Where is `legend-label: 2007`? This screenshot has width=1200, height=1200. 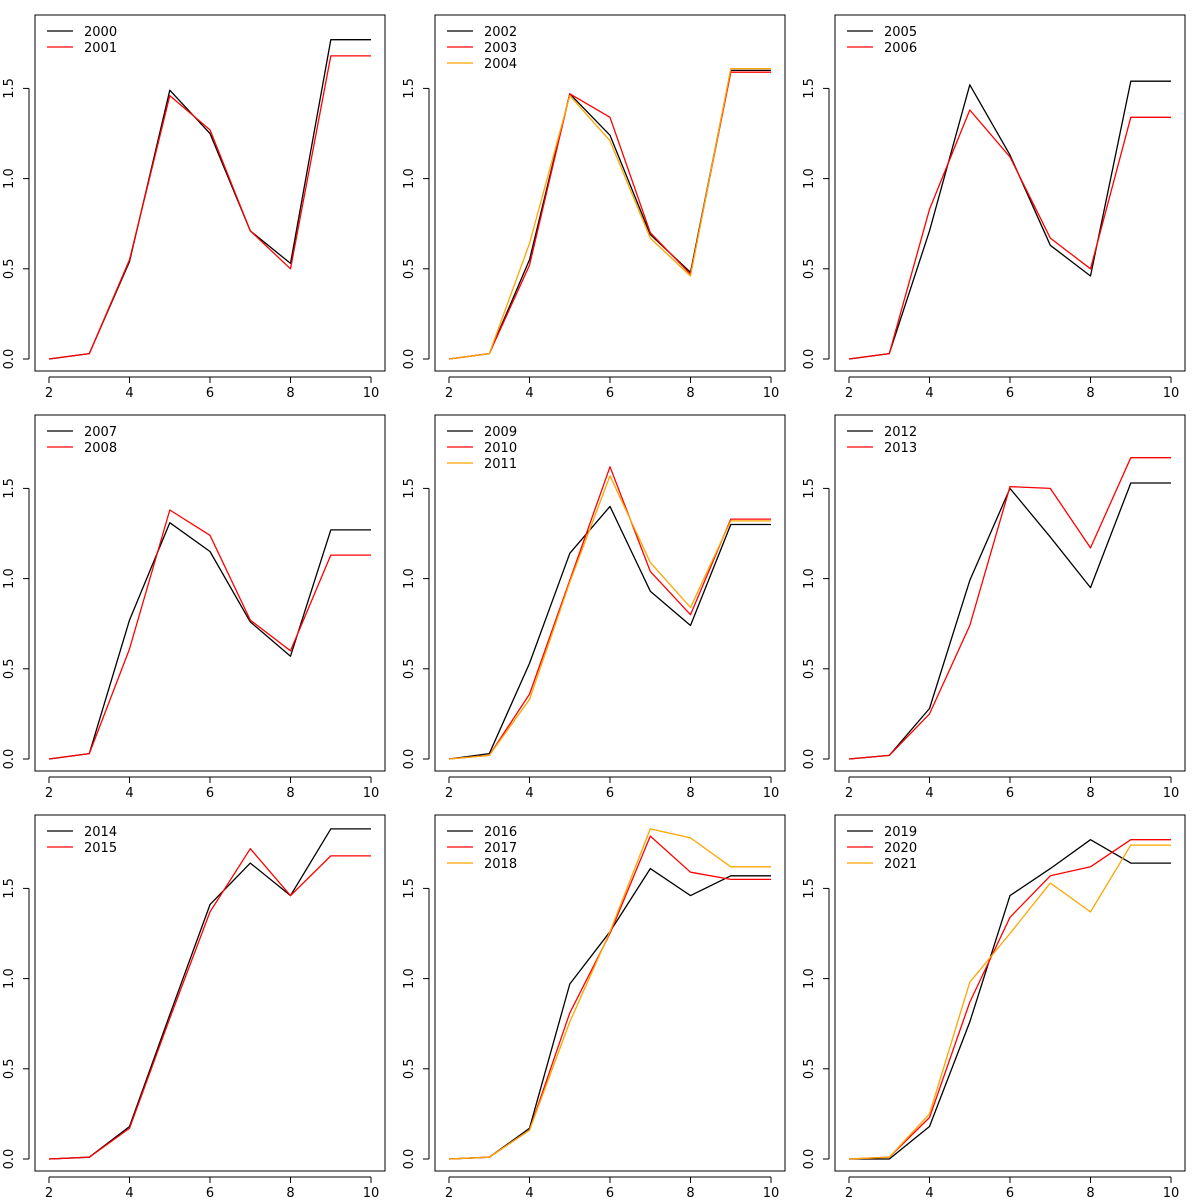
legend-label: 2007 is located at coordinates (100, 432).